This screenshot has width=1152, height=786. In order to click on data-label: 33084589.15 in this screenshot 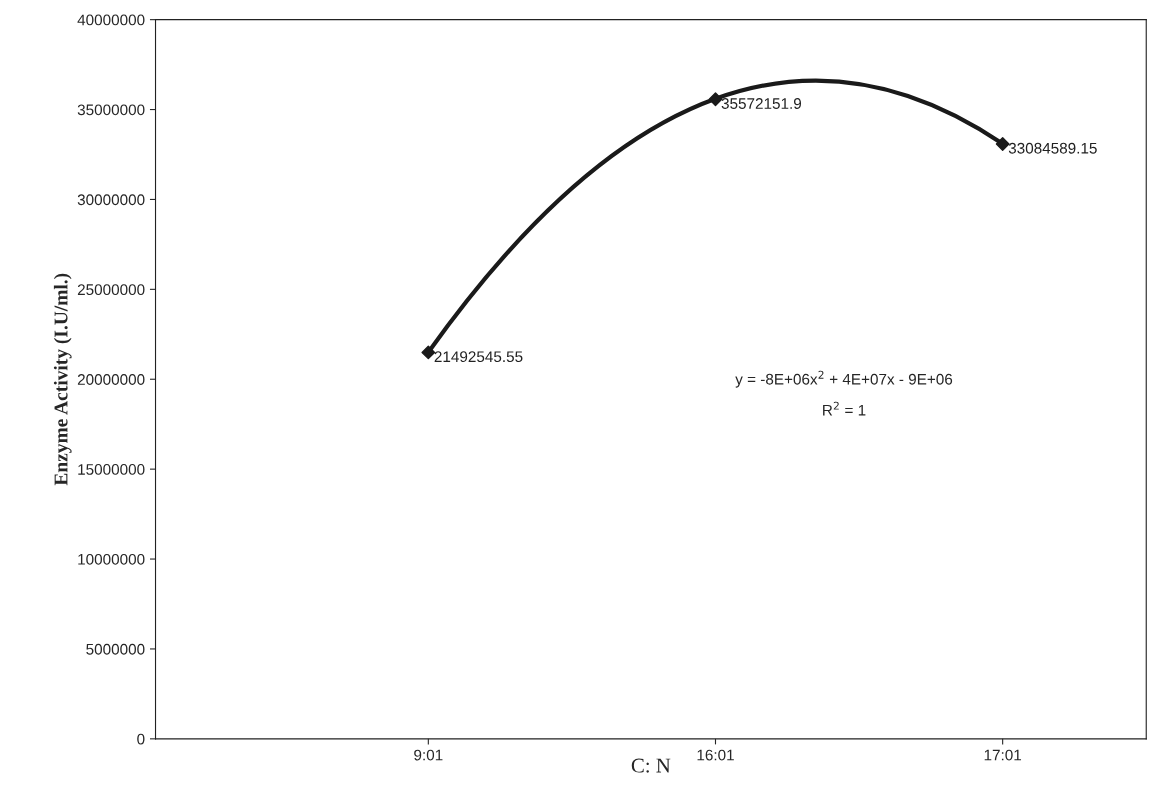, I will do `click(1052, 148)`.